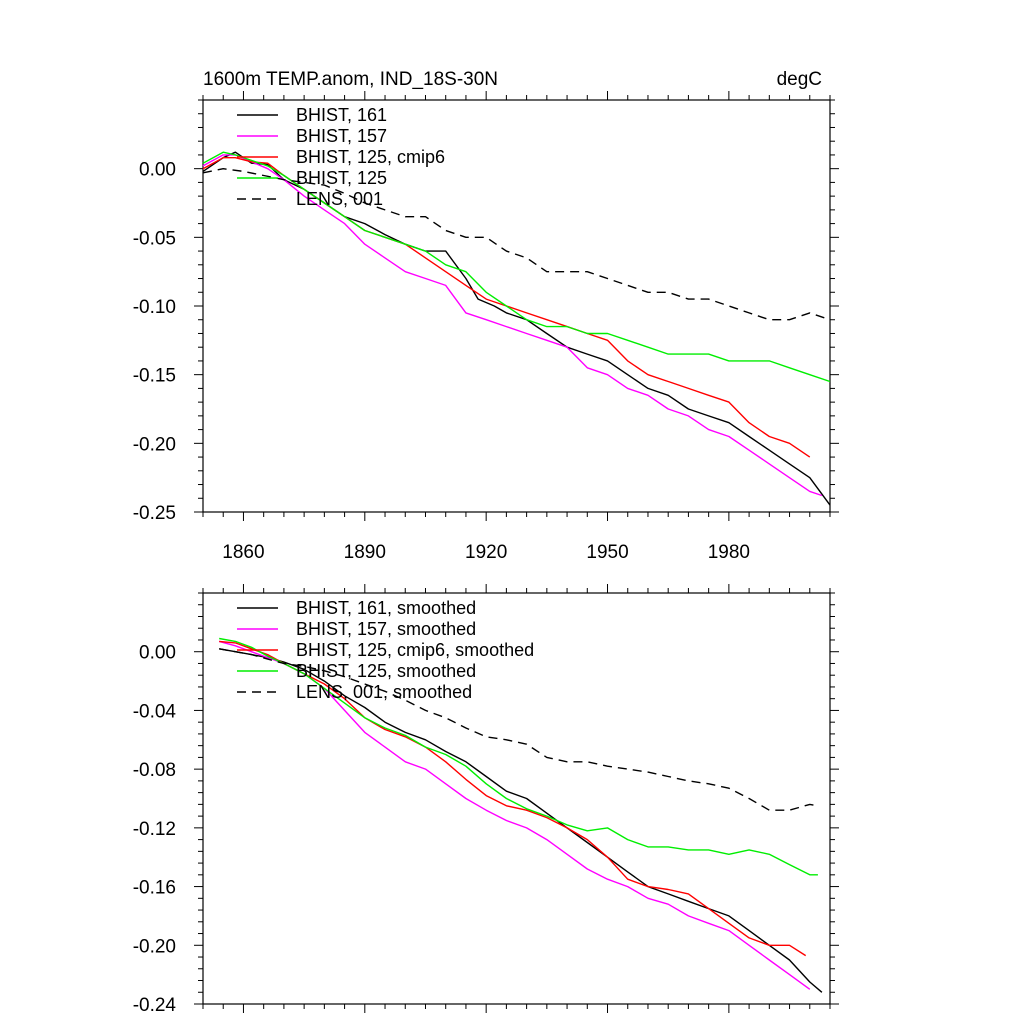  What do you see at coordinates (155, 711) in the screenshot?
I see `y-tick-label: -0.04` at bounding box center [155, 711].